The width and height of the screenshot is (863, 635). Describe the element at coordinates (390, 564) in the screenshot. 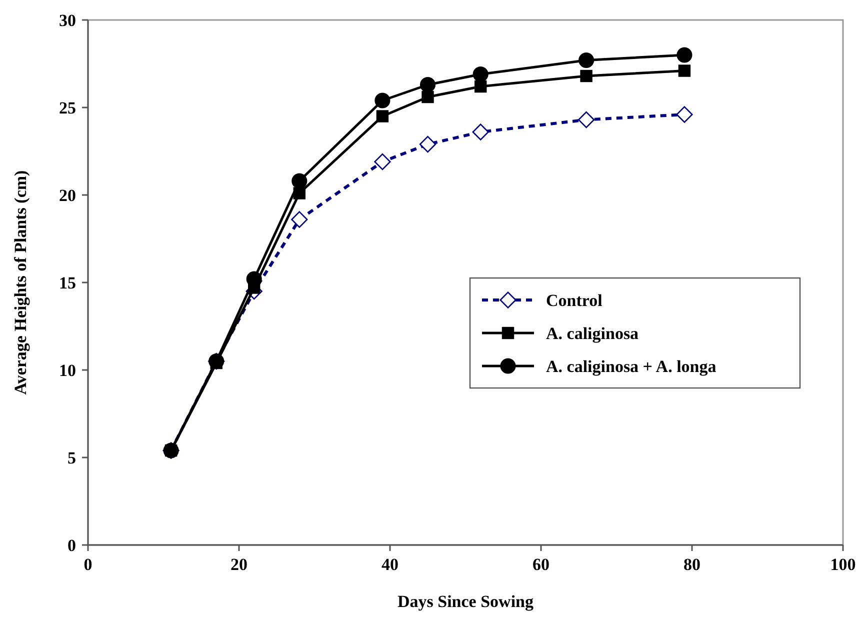

I see `x-tick-label: 40` at that location.